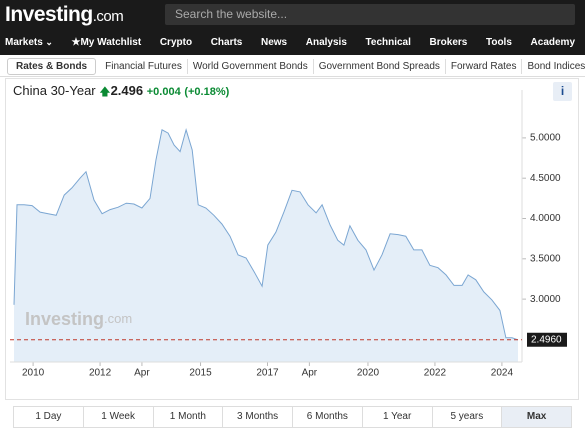  What do you see at coordinates (33, 373) in the screenshot?
I see `x-tick-label: 2010` at bounding box center [33, 373].